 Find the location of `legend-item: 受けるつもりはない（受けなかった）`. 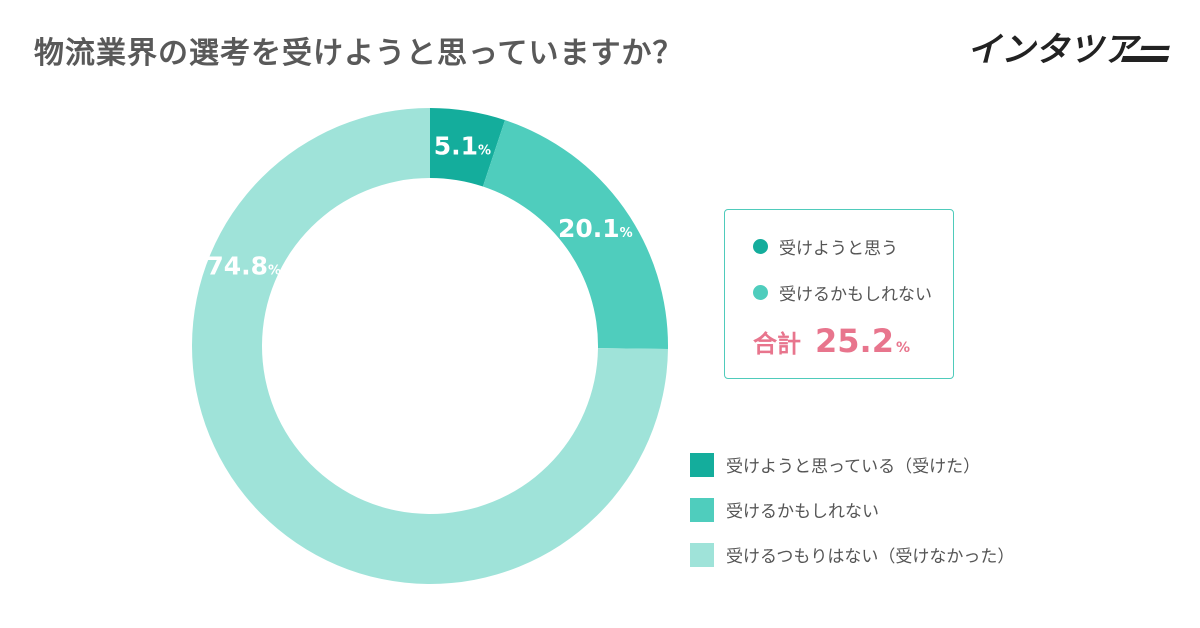

legend-item: 受けるつもりはない（受けなかった） is located at coordinates (852, 554).